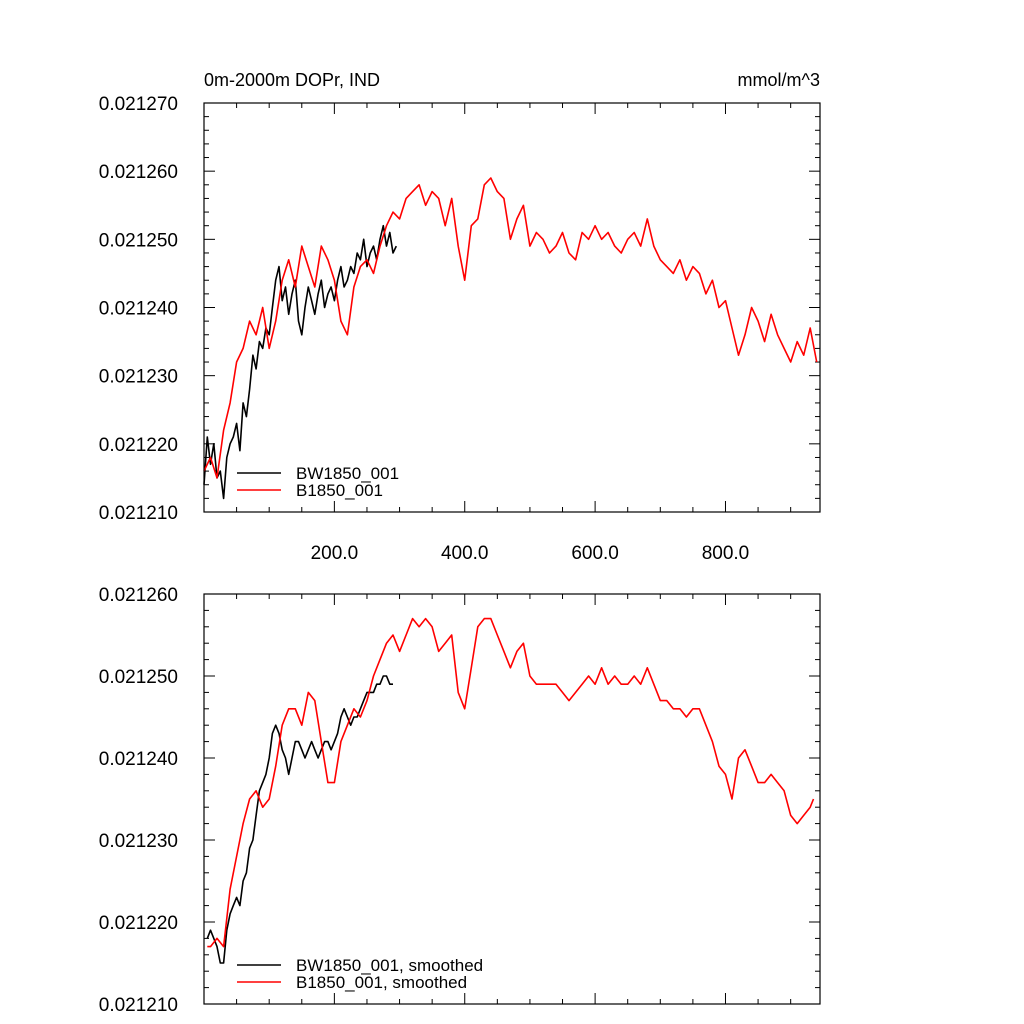 Image resolution: width=1024 pixels, height=1024 pixels. Describe the element at coordinates (292, 80) in the screenshot. I see `chart-title: 0m-2000m DOPr, IND` at that location.